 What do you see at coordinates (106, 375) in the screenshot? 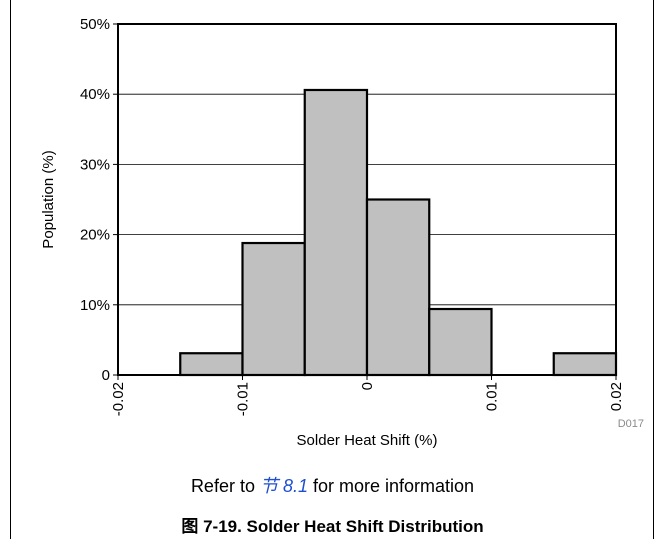
I see `y-tick-label: 0` at bounding box center [106, 375].